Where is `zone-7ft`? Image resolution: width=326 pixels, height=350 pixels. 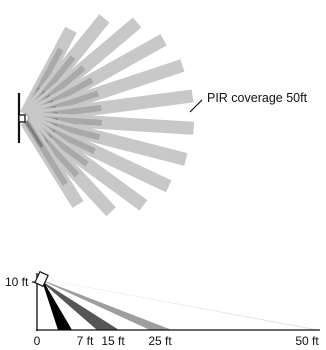
zone-7ft is located at coordinates (57, 307).